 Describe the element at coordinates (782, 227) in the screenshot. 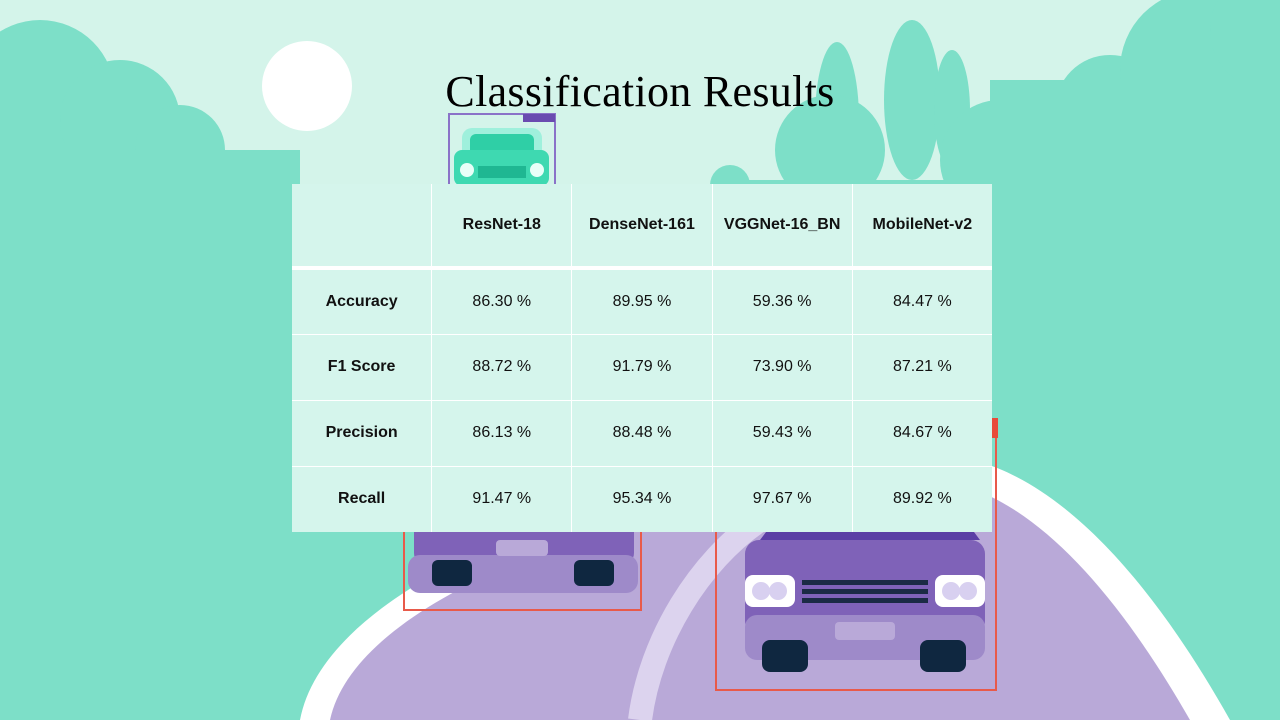

I see `column-header-vggnet16bn: VGGNet-16_BN` at that location.